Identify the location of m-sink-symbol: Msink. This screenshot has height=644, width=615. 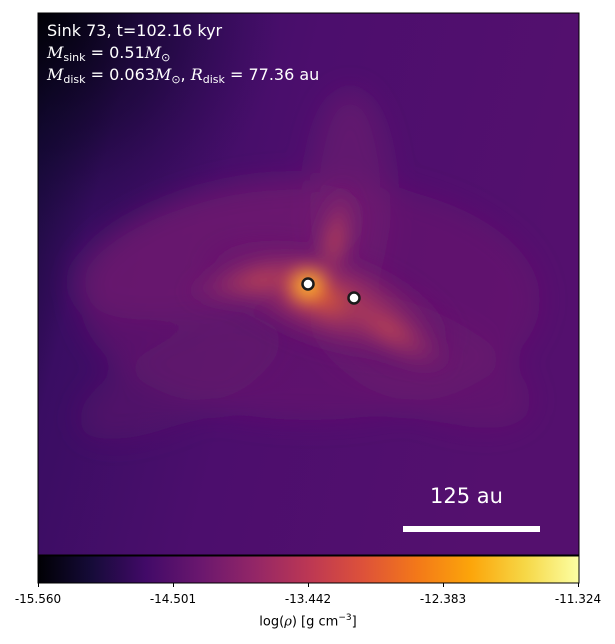
(66, 53).